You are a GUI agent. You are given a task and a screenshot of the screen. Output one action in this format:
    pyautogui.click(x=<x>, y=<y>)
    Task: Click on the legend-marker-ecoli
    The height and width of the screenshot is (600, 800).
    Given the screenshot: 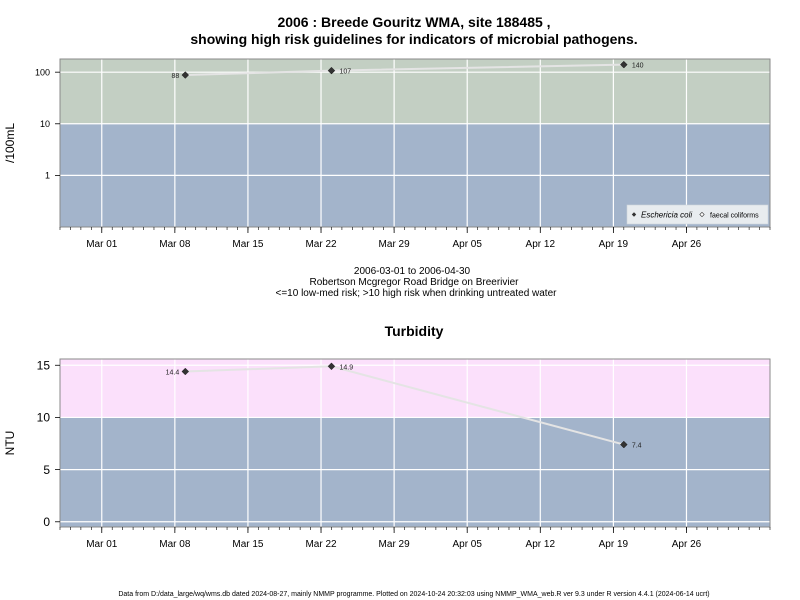 What is the action you would take?
    pyautogui.click(x=634, y=214)
    